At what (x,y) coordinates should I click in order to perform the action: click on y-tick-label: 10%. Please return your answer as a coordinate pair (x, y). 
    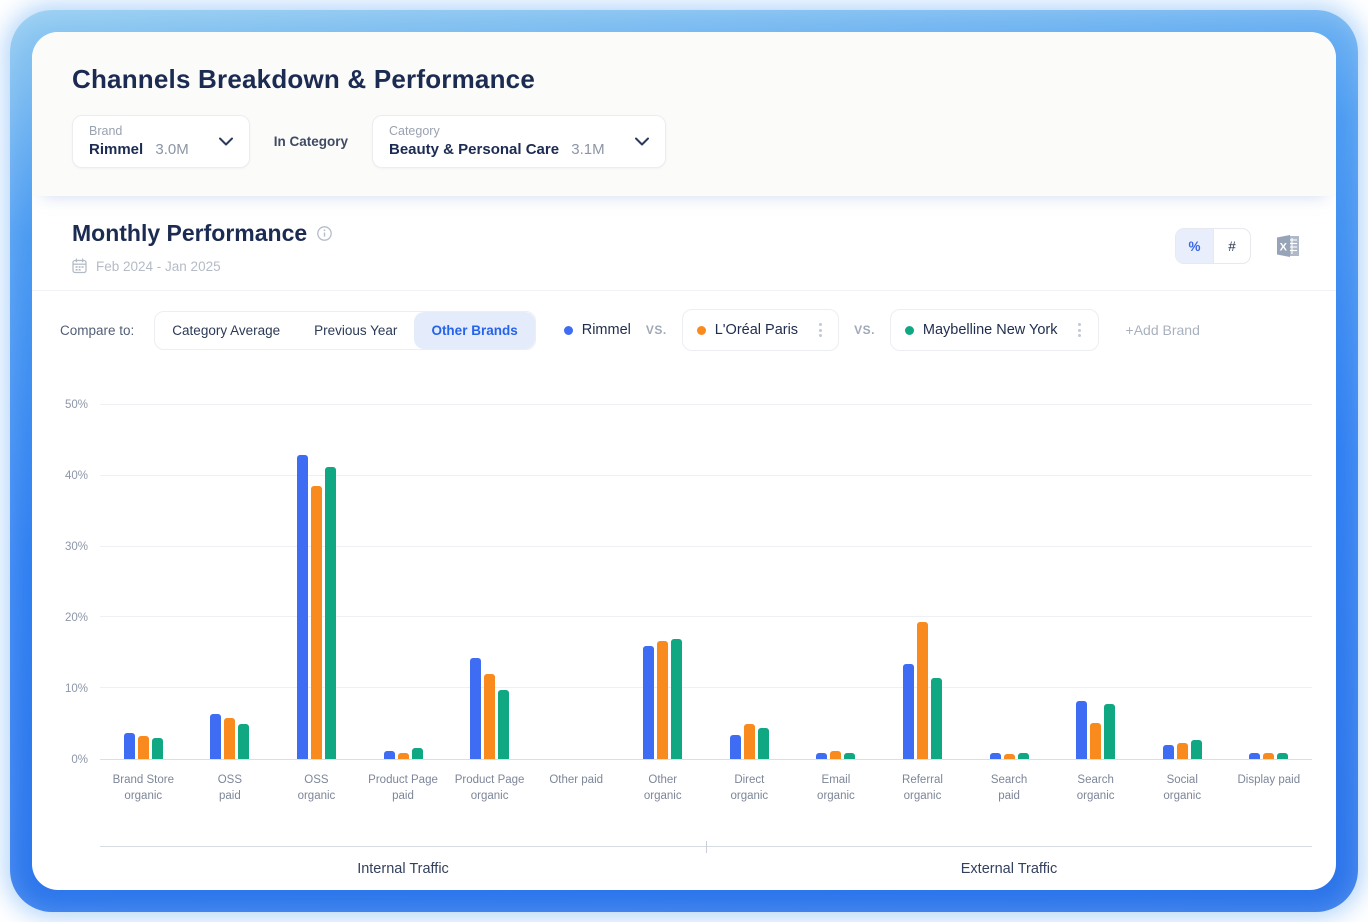
    Looking at the image, I should click on (76, 689).